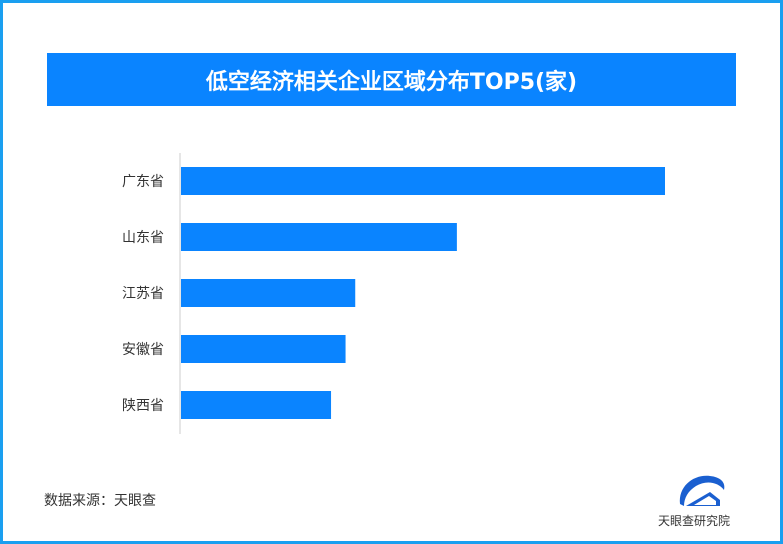  Describe the element at coordinates (143, 350) in the screenshot. I see `category-label: 安徽省` at that location.